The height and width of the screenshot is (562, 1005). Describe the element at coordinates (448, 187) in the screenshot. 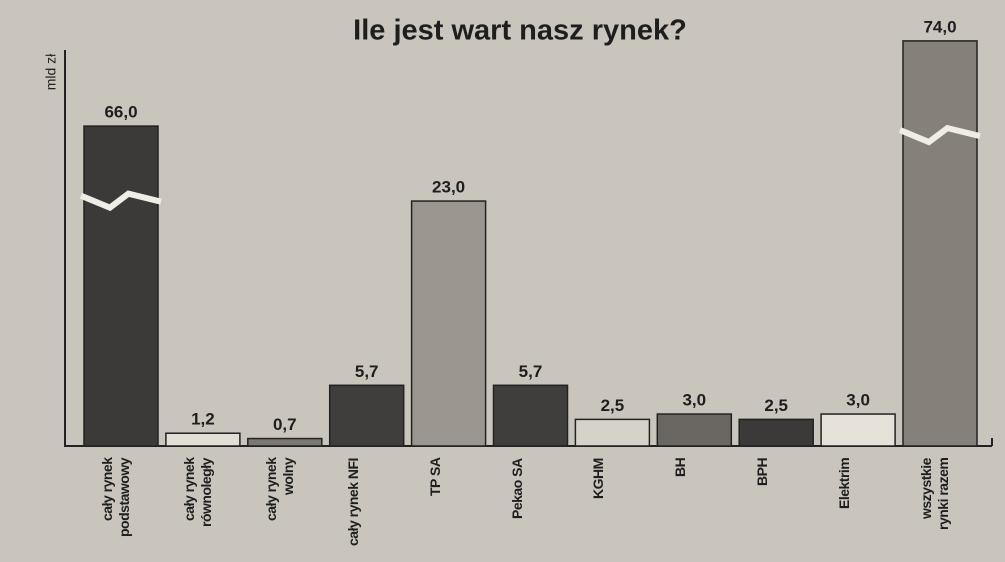

I see `value-label: 23,0` at that location.